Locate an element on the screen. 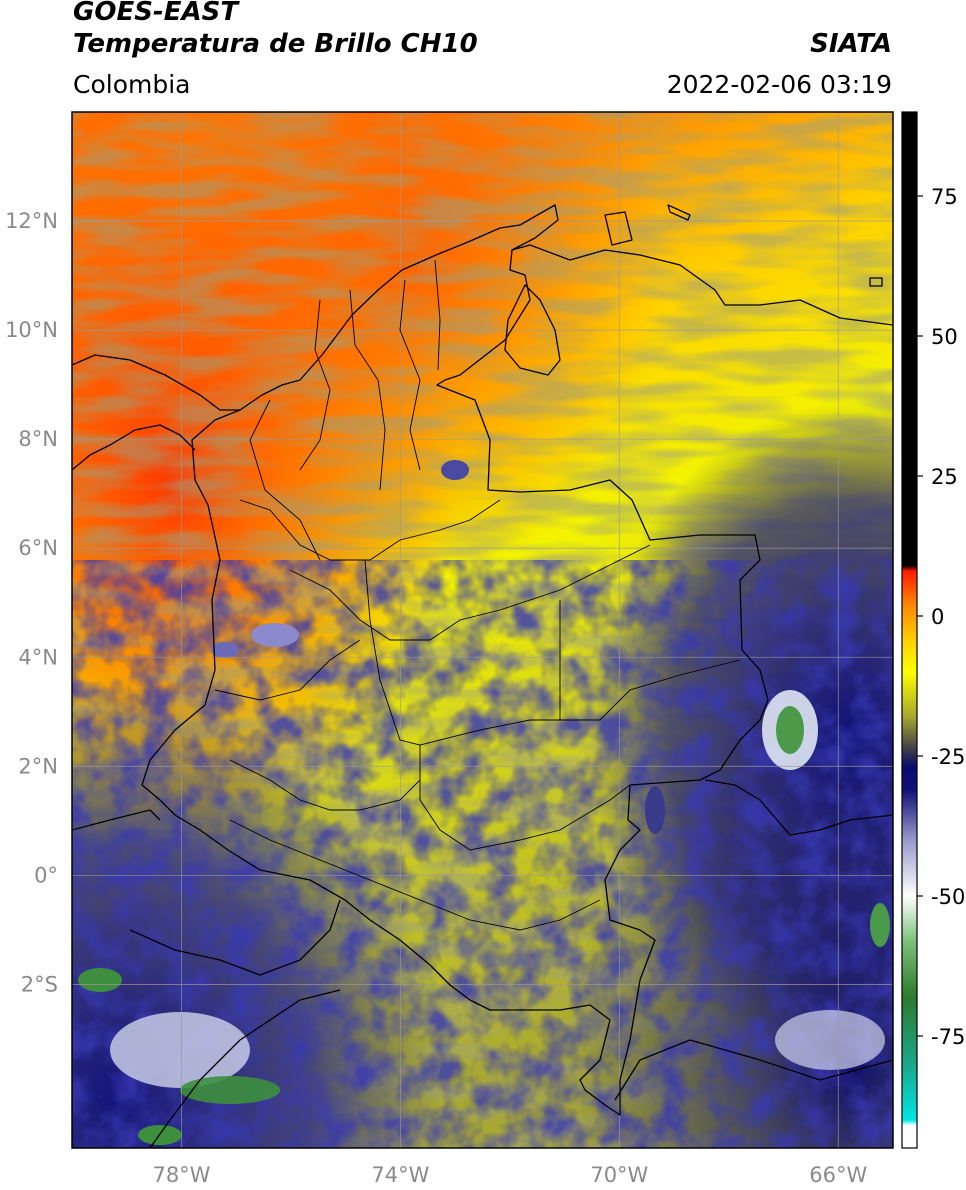 This screenshot has width=966, height=1190. timestamp-label: 2022-02-06 03:19 is located at coordinates (779, 84).